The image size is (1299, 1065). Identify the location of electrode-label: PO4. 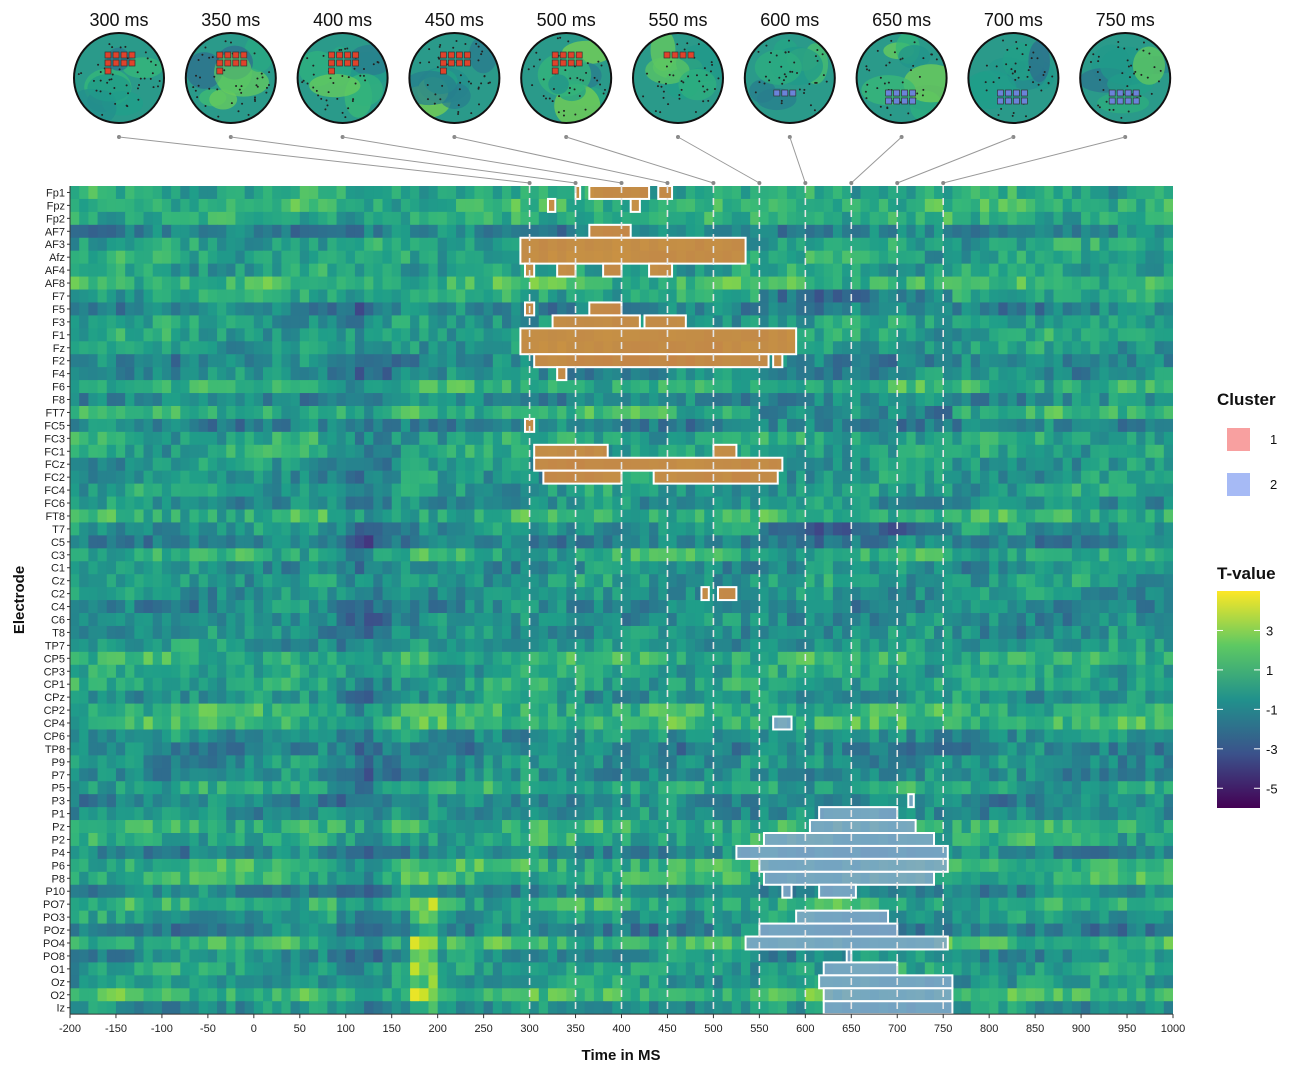
(54, 944).